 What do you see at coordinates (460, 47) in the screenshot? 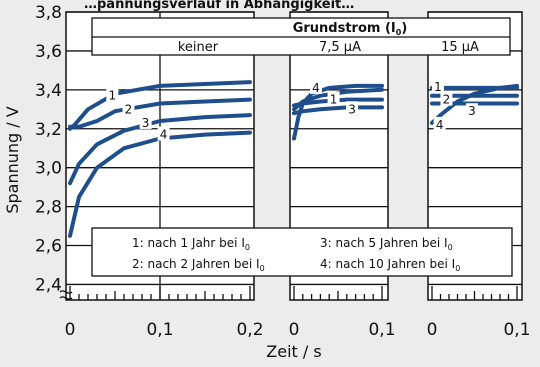
I see `header-condition-3: 15 µA` at bounding box center [460, 47].